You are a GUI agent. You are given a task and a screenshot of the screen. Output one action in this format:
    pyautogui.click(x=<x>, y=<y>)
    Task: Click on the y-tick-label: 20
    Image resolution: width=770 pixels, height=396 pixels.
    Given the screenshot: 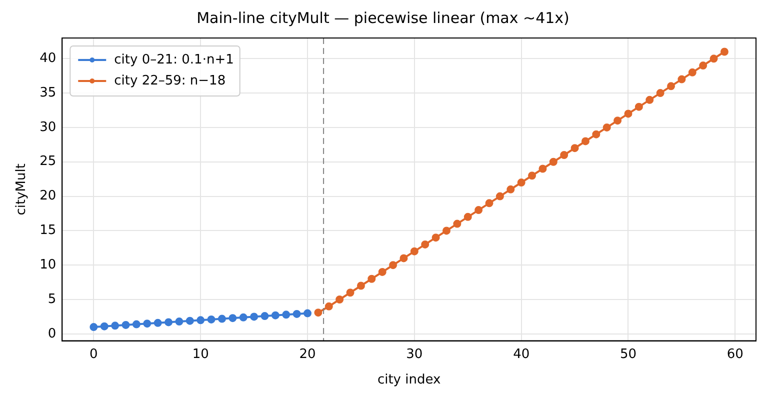 What is the action you would take?
    pyautogui.click(x=48, y=196)
    